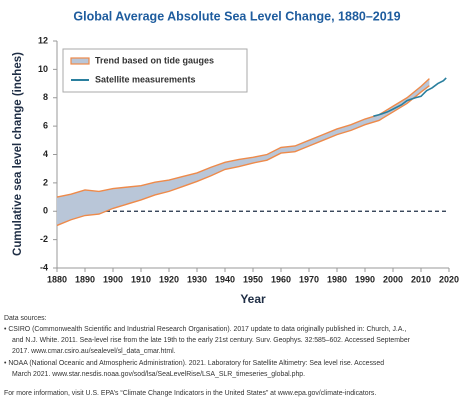  Describe the element at coordinates (225, 279) in the screenshot. I see `x-tick-label: 1940` at that location.